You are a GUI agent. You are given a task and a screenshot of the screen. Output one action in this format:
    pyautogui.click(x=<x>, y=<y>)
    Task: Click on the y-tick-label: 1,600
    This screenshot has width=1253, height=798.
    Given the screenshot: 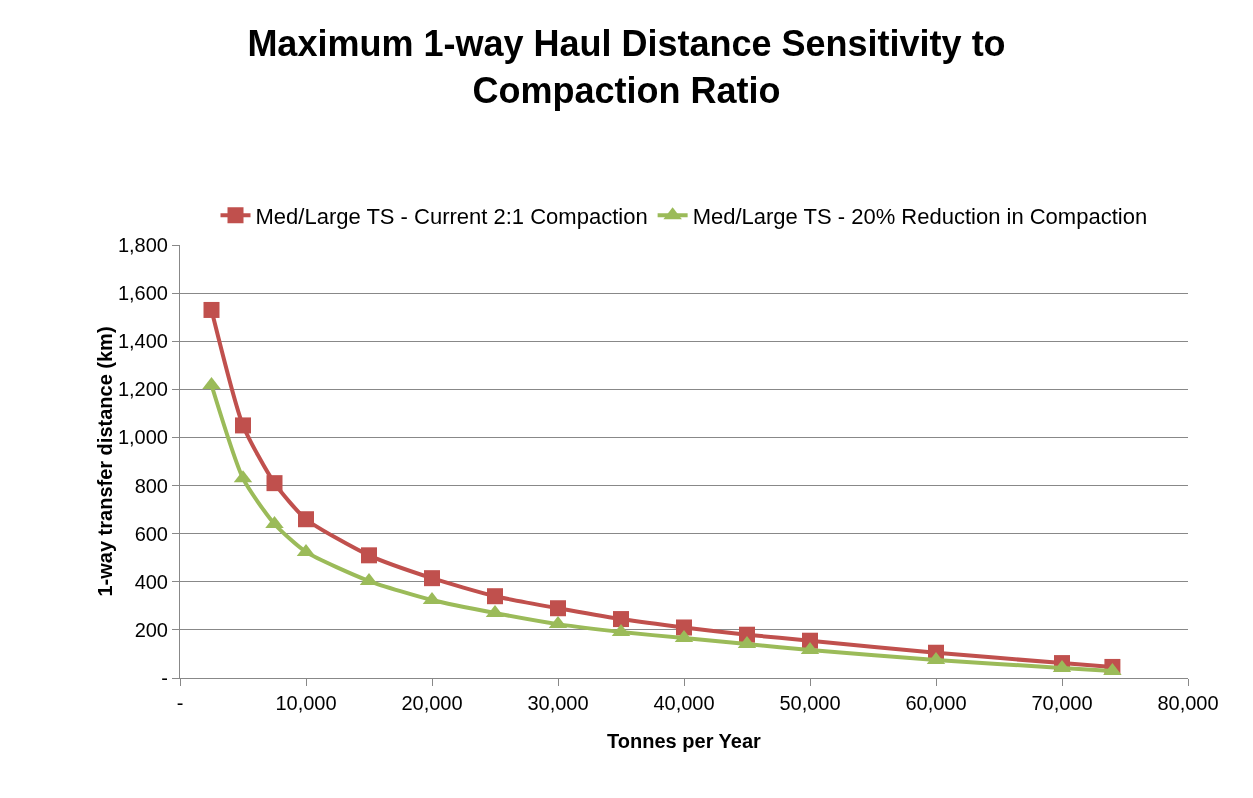 What is the action you would take?
    pyautogui.click(x=142, y=293)
    